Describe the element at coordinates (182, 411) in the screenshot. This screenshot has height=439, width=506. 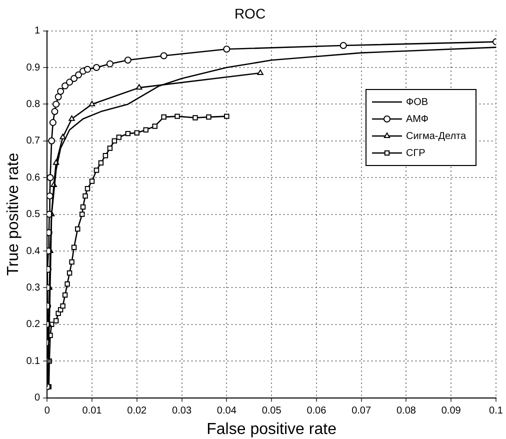
I see `x-tick-label: 0.03` at that location.